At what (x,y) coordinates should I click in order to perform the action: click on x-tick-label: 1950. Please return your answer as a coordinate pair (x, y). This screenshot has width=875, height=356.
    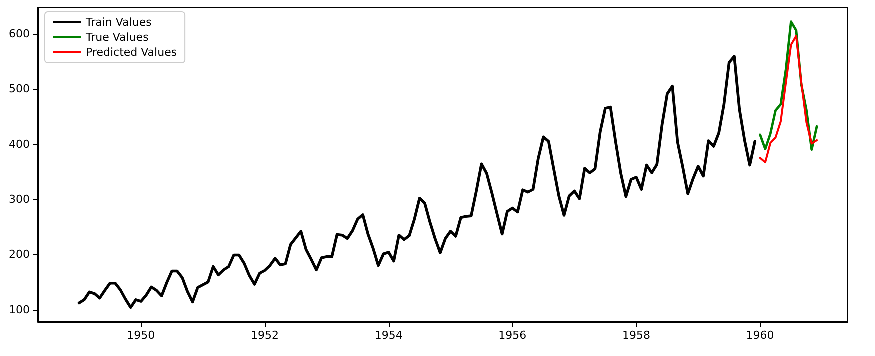
    Looking at the image, I should click on (141, 335).